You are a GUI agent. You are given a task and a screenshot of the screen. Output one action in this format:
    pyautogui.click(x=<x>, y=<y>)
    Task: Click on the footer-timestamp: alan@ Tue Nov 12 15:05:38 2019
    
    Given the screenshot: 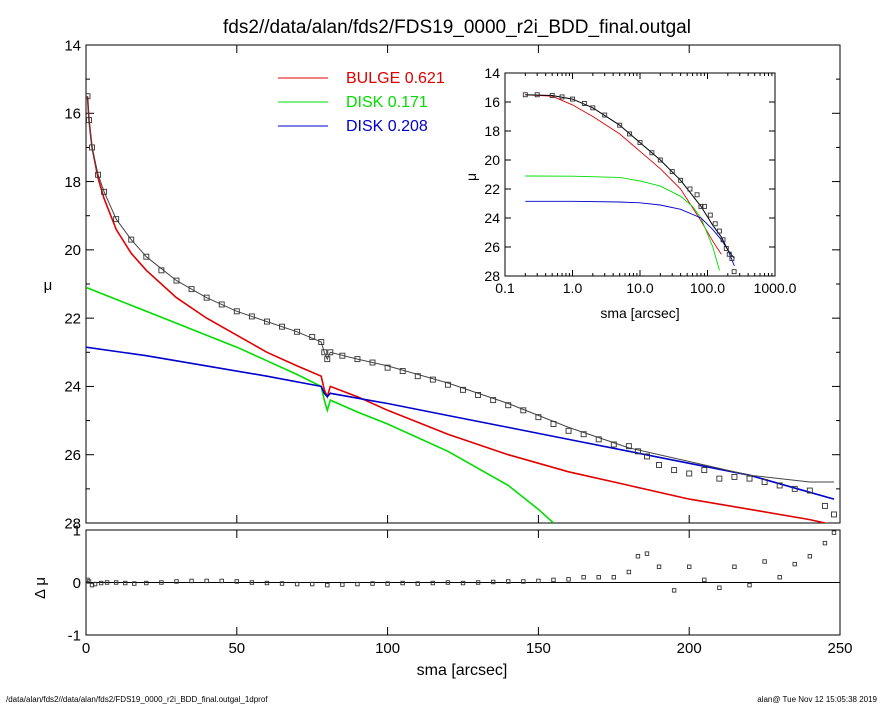 What is the action you would take?
    pyautogui.click(x=817, y=699)
    